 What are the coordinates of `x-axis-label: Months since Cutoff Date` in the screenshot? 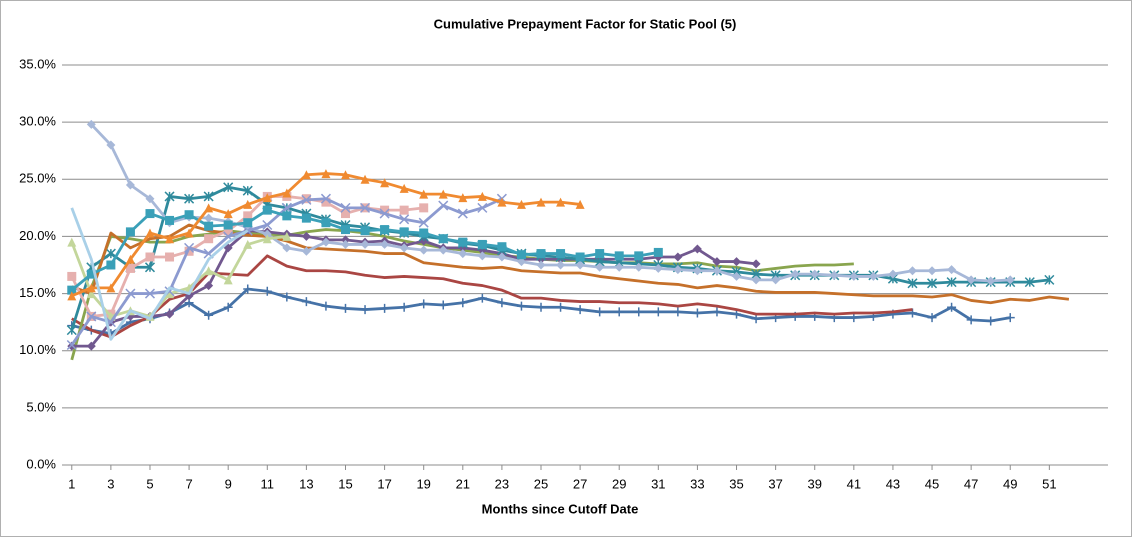 It's located at (560, 508).